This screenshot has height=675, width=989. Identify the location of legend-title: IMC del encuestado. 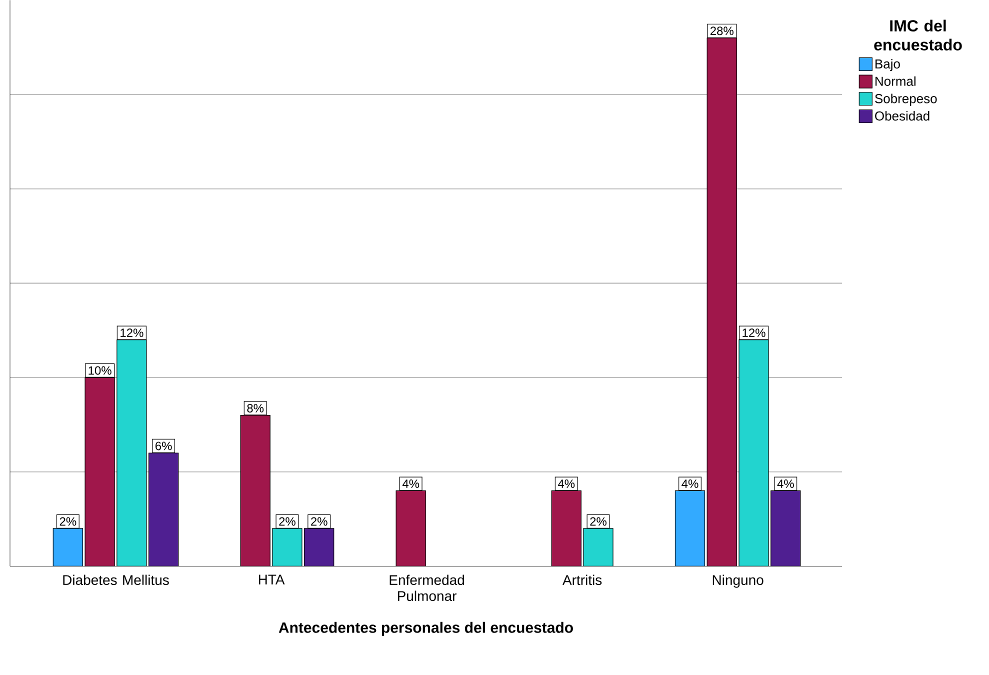
(918, 35).